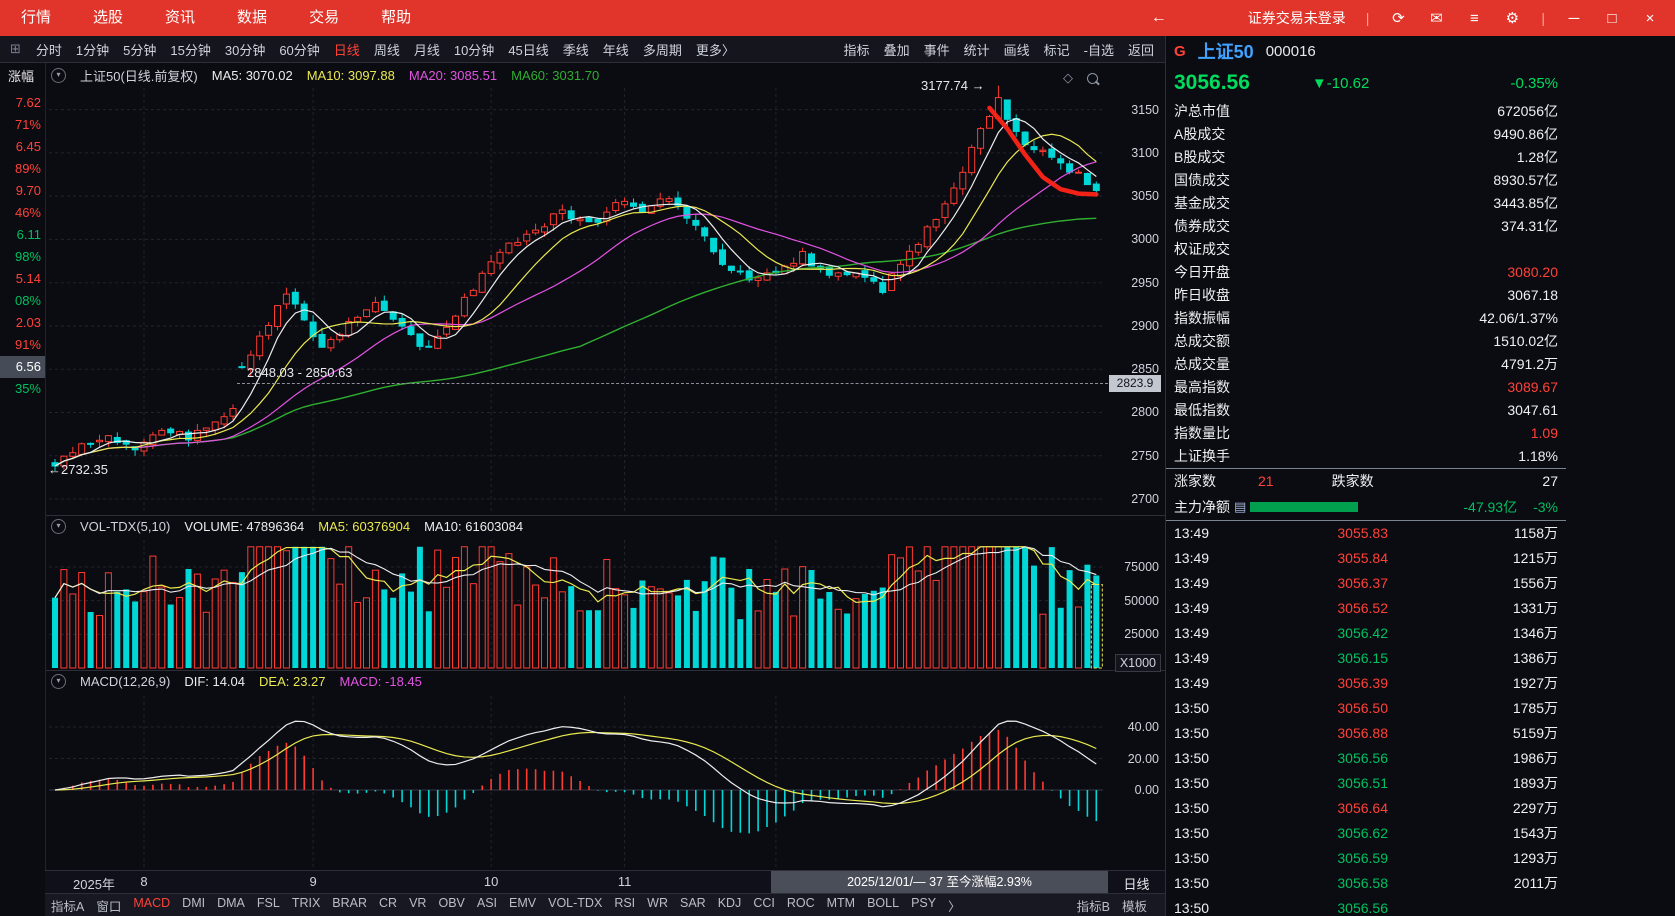 The height and width of the screenshot is (916, 1675). What do you see at coordinates (1140, 50) in the screenshot?
I see `toolbar-item: 返回` at bounding box center [1140, 50].